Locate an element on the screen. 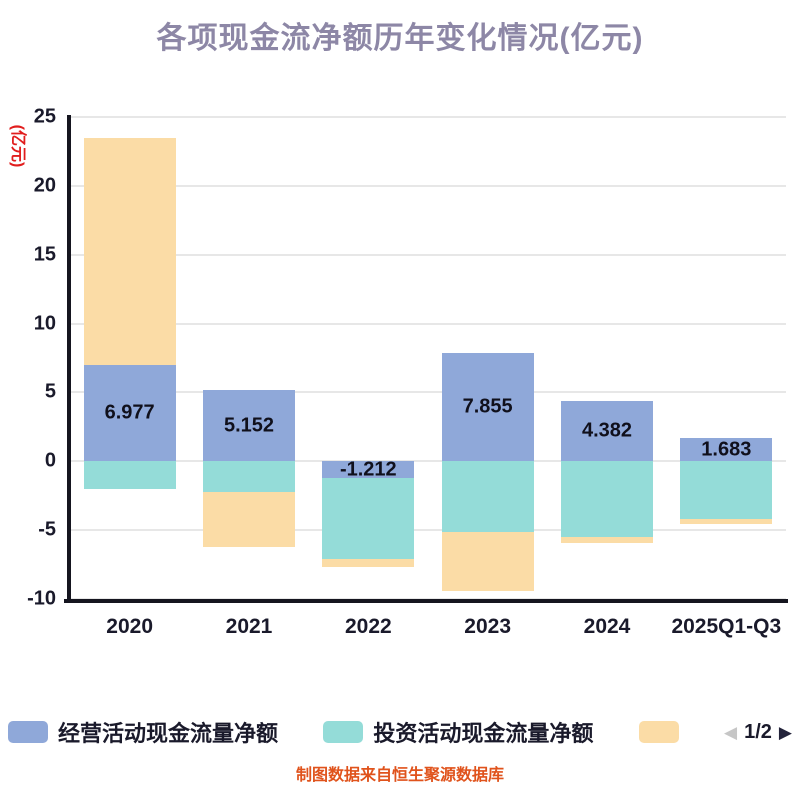  legend-item-0: 经营活动现金流量净额 is located at coordinates (143, 732).